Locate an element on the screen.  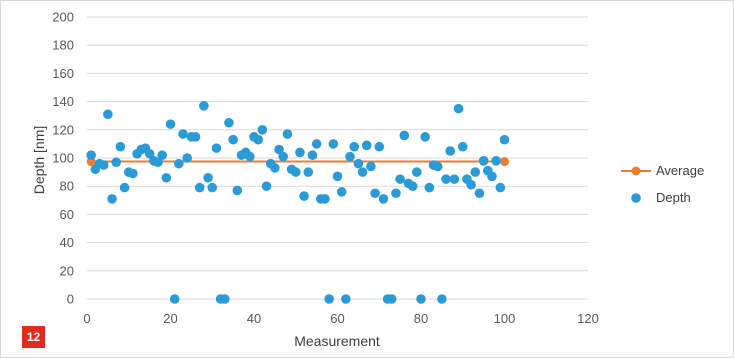
figure-number-badge: 12 is located at coordinates (33, 337).